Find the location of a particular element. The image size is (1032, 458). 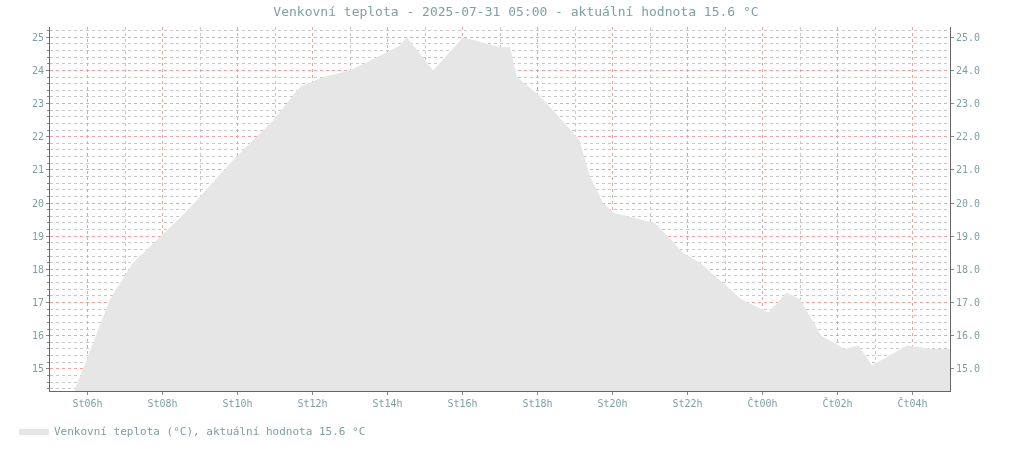

y2-tick-label: 19.0 is located at coordinates (968, 236).